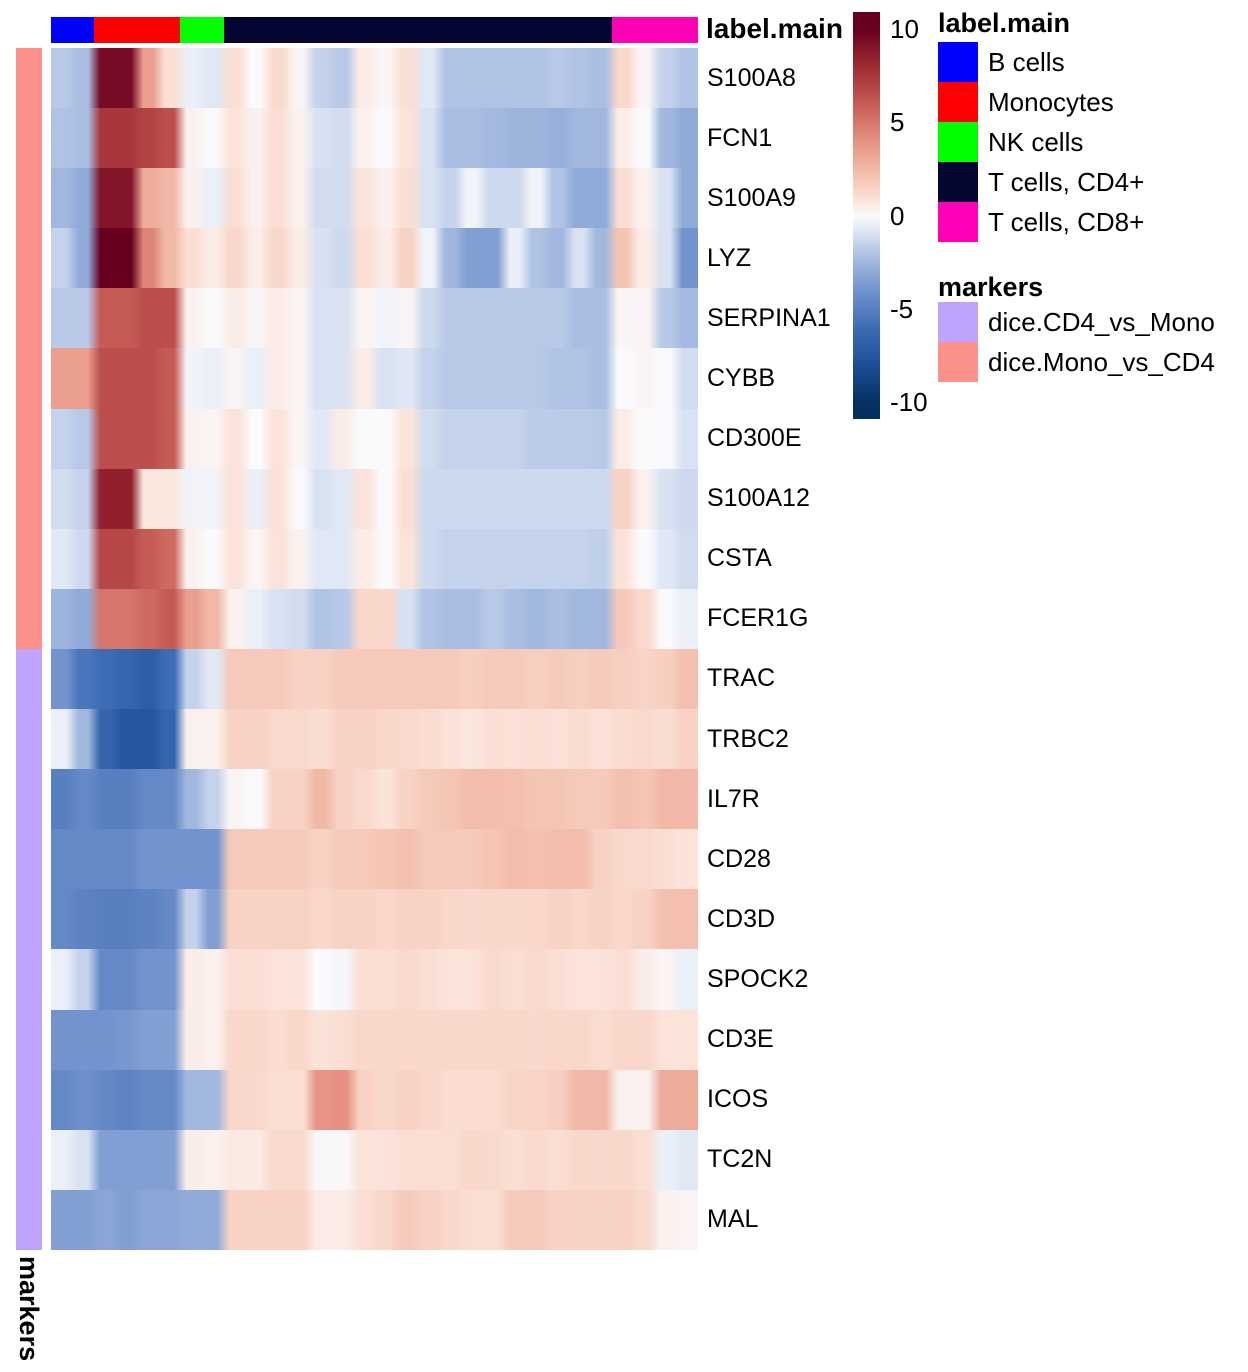 The width and height of the screenshot is (1248, 1372). I want to click on legend-swatch-t-cd8, so click(958, 222).